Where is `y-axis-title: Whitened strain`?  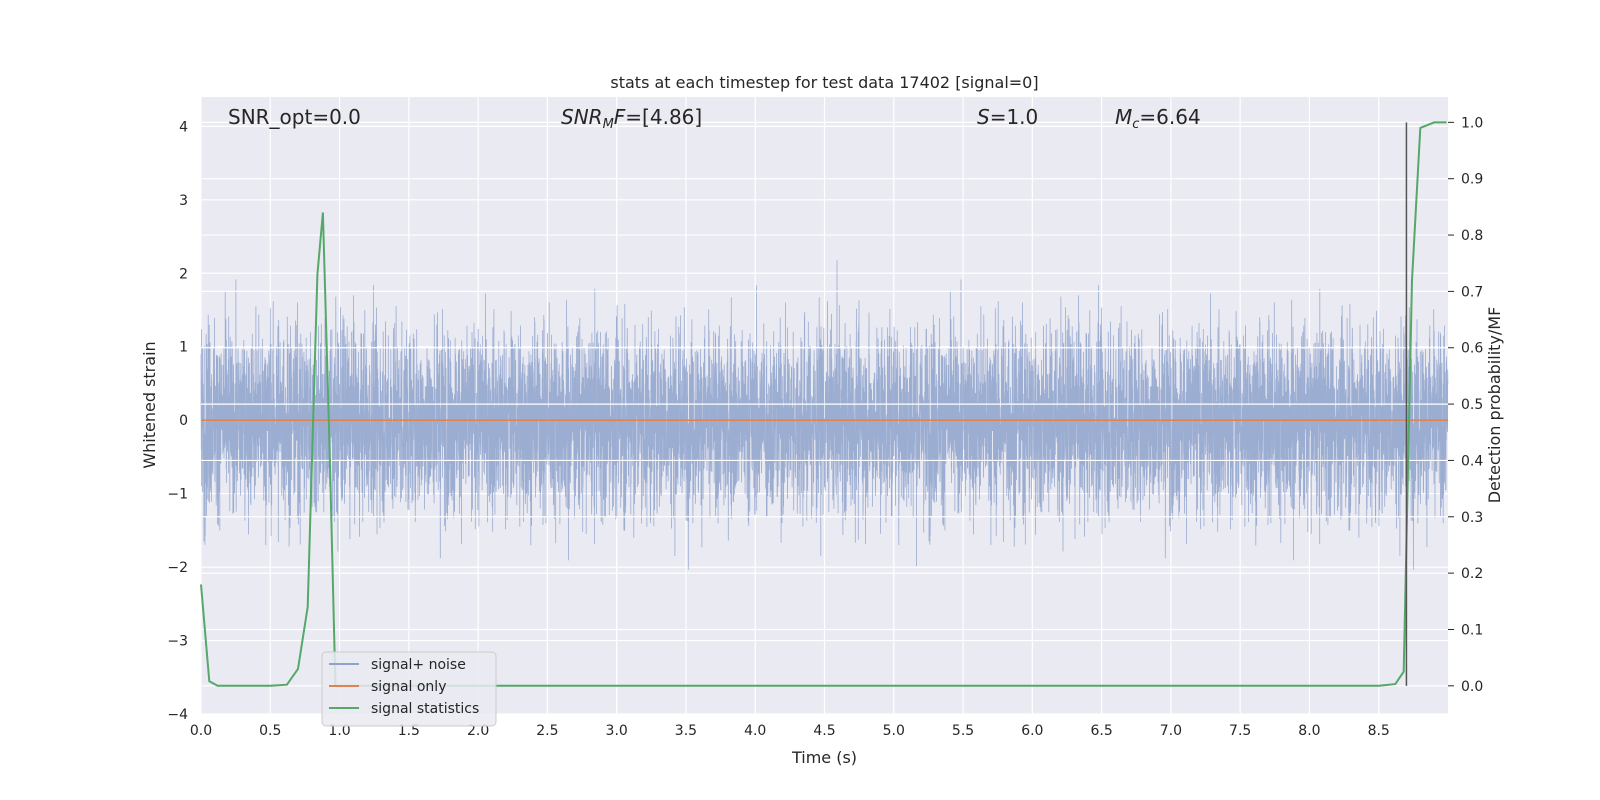 y-axis-title: Whitened strain is located at coordinates (149, 404).